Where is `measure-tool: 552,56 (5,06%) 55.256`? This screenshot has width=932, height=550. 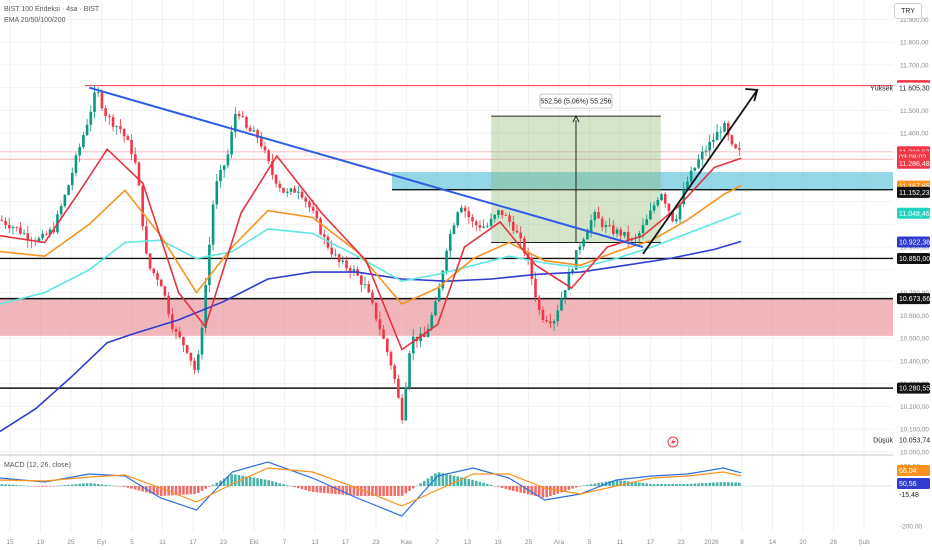 measure-tool: 552,56 (5,06%) 55.256 is located at coordinates (576, 168).